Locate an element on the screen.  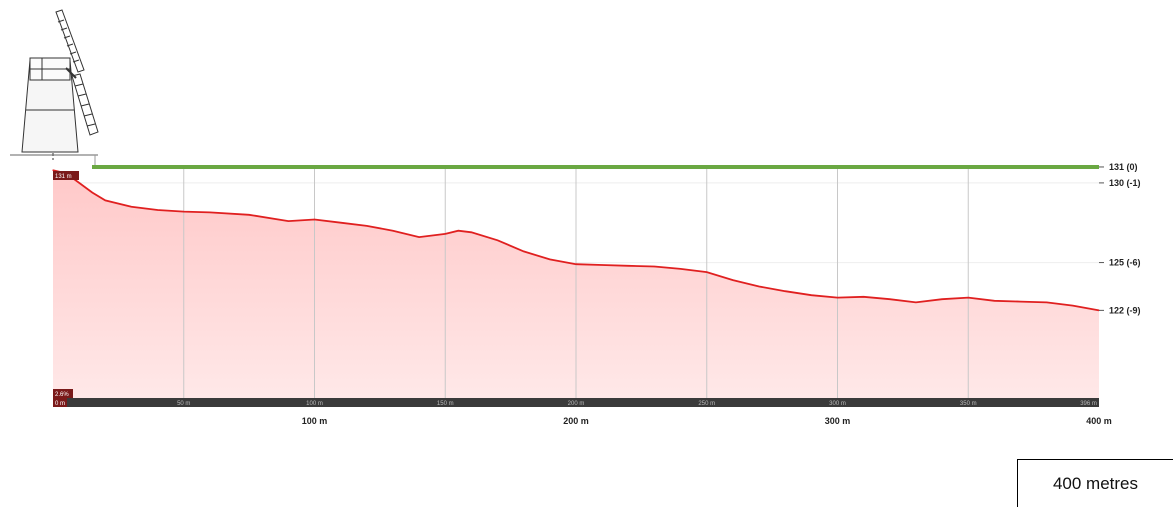
scale-label: 400 metres is located at coordinates (1095, 483).